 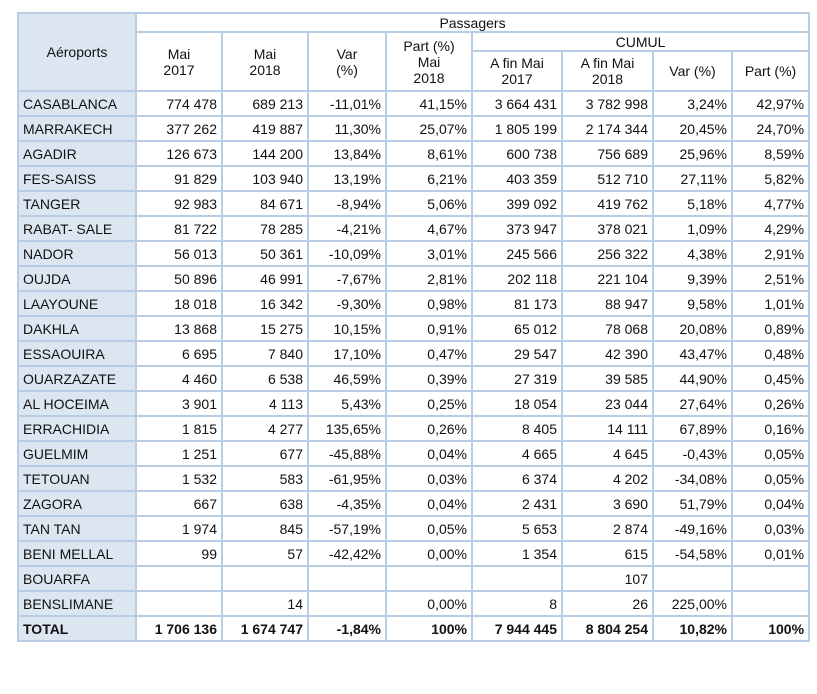 I want to click on value-cell: 14 111, so click(x=607, y=428).